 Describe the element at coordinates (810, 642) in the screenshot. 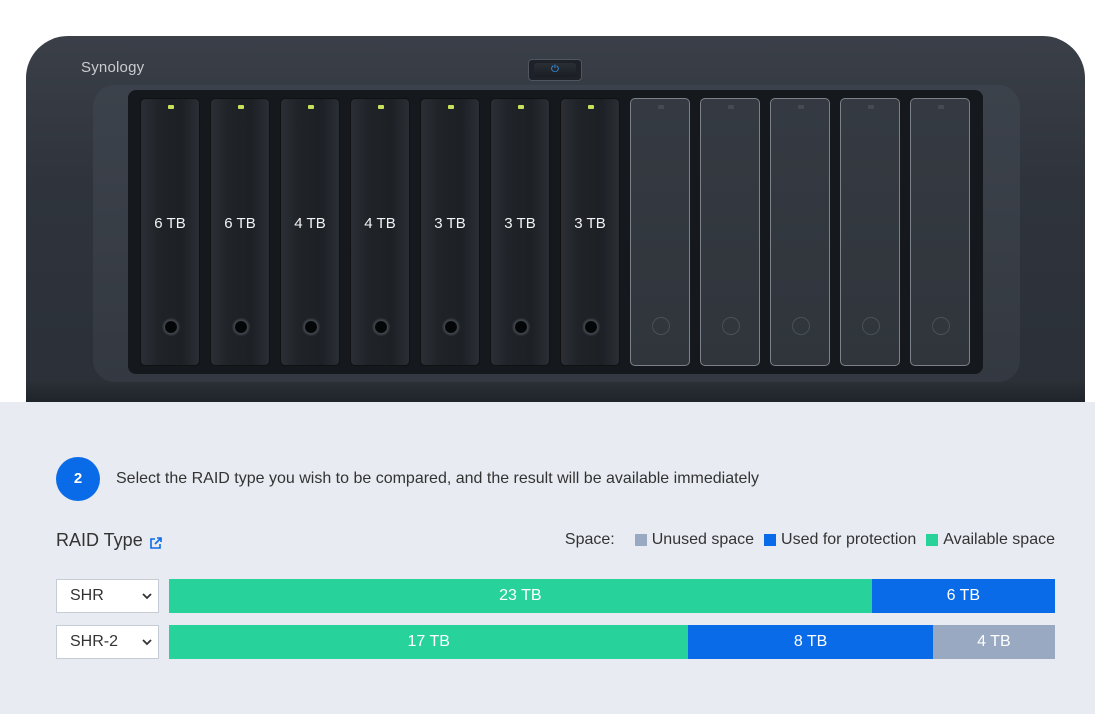

I see `capacity-segment-protection: 8 TB` at that location.